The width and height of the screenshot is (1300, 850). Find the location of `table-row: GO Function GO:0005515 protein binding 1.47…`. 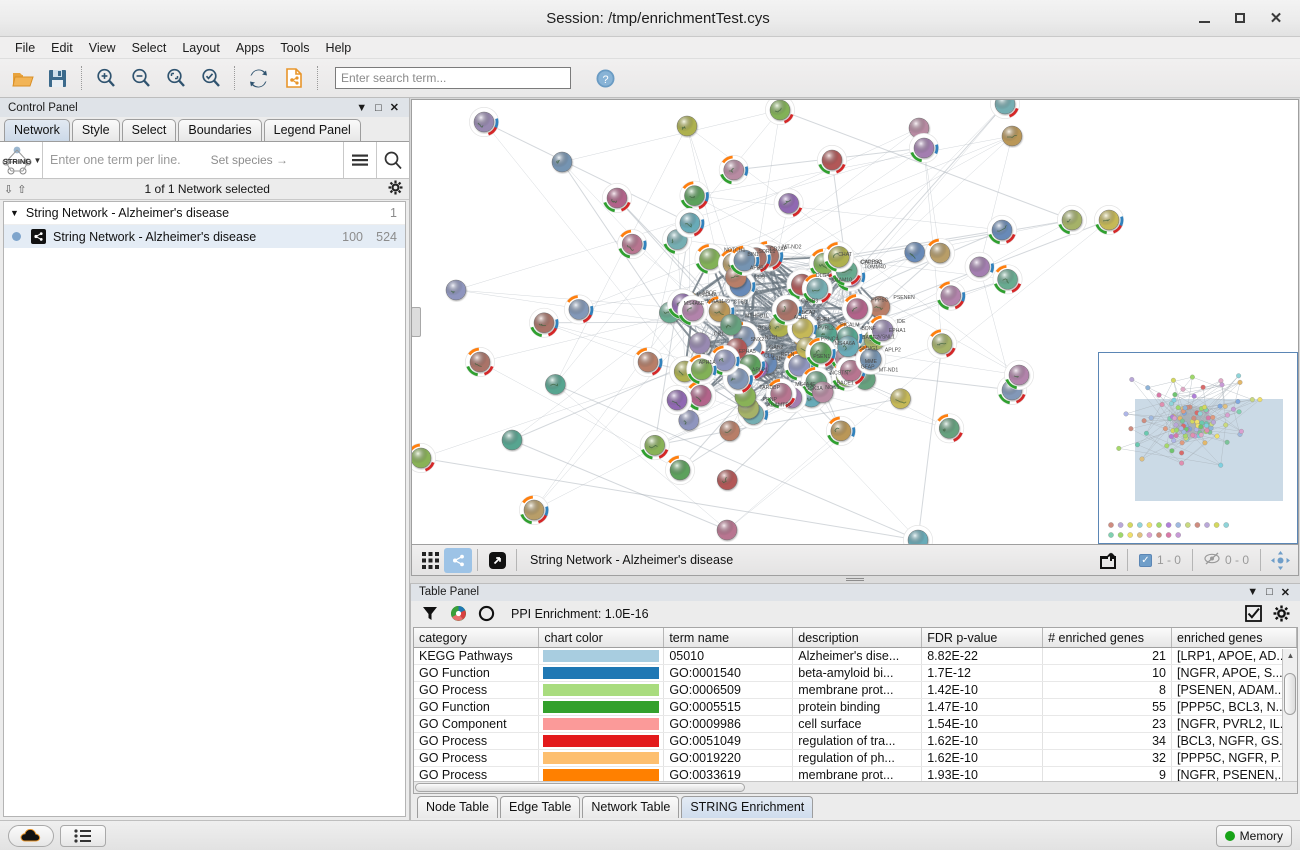

table-row: GO Function GO:0005515 protein binding 1.47… is located at coordinates (855, 707).